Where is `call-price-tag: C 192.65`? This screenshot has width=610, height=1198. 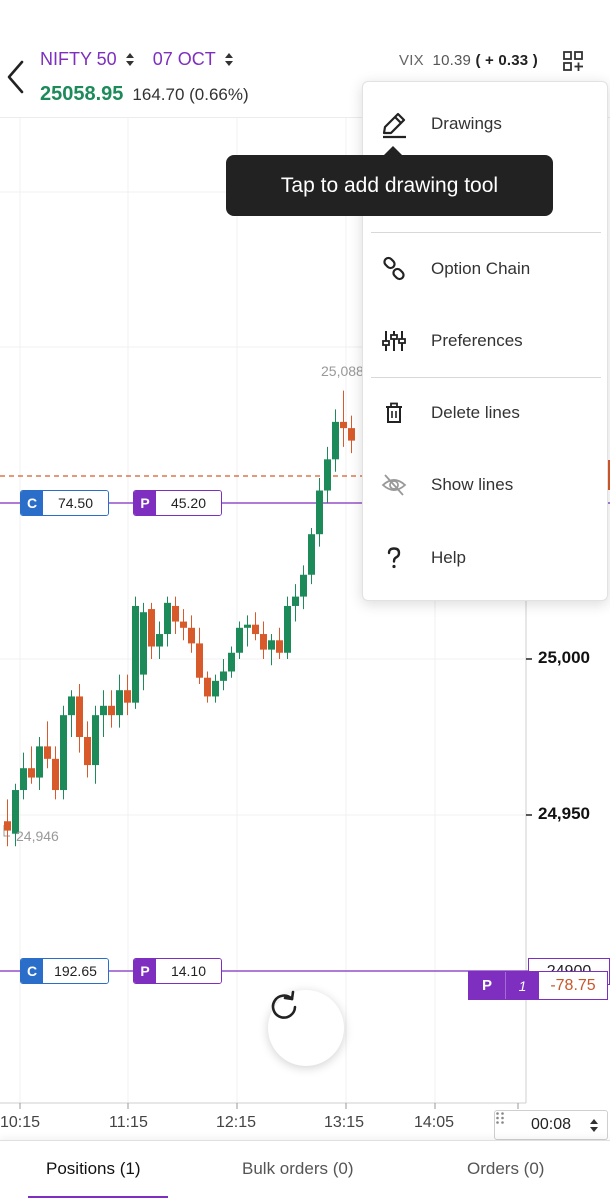 call-price-tag: C 192.65 is located at coordinates (64, 971).